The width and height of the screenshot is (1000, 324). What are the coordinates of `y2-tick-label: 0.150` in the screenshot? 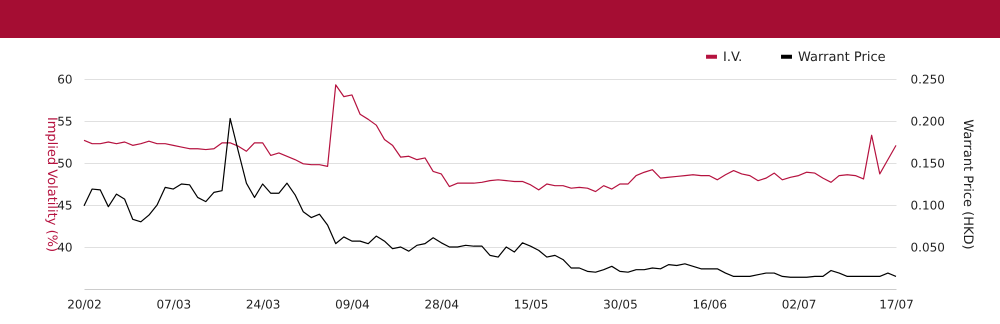 It's located at (927, 163).